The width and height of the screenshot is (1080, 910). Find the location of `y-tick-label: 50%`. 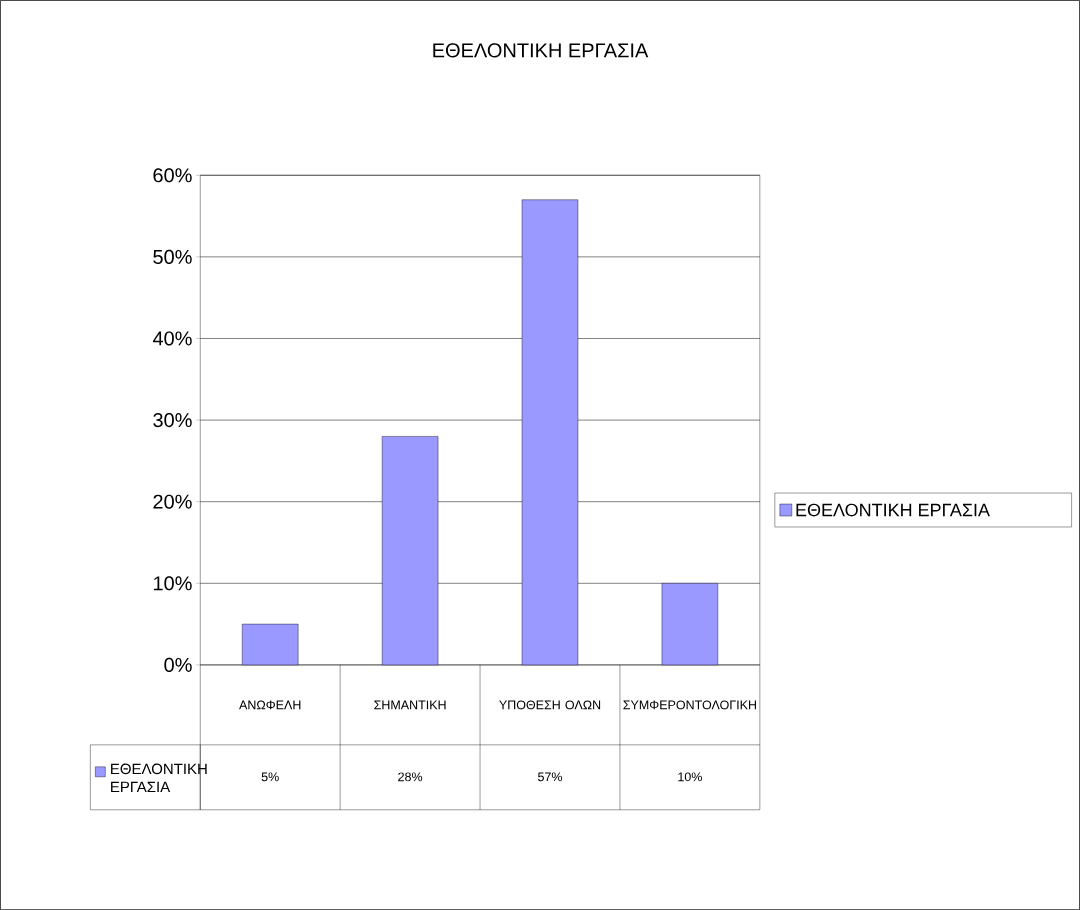

y-tick-label: 50% is located at coordinates (172, 256).